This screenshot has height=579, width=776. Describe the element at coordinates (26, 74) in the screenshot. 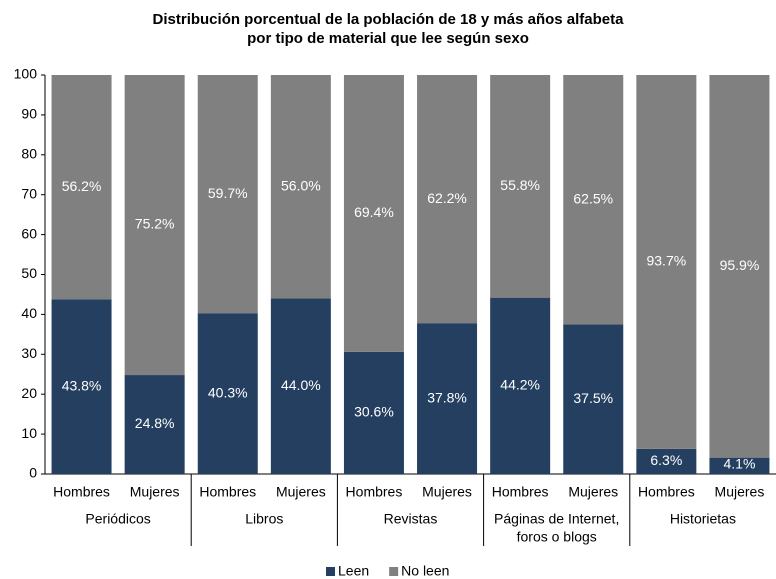

I see `y-tick-label: 100` at that location.